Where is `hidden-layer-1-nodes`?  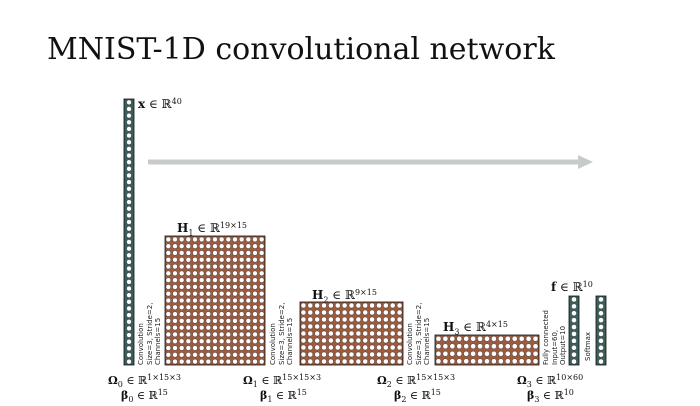
hidden-layer-1-nodes is located at coordinates (215, 300).